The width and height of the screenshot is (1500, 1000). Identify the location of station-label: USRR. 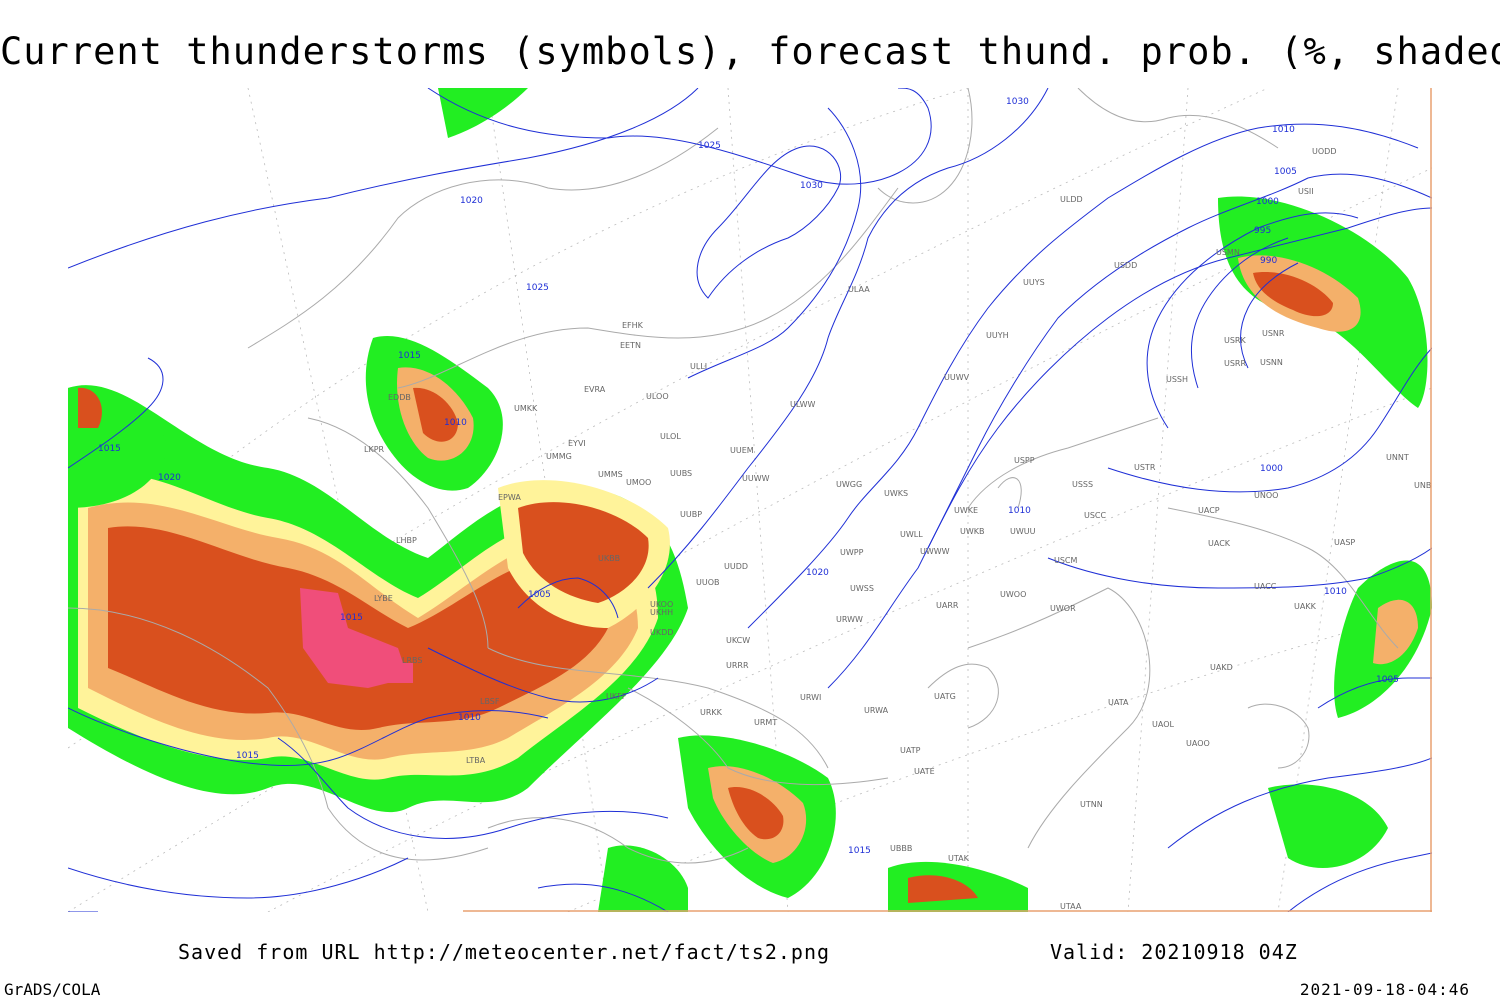
(1235, 363).